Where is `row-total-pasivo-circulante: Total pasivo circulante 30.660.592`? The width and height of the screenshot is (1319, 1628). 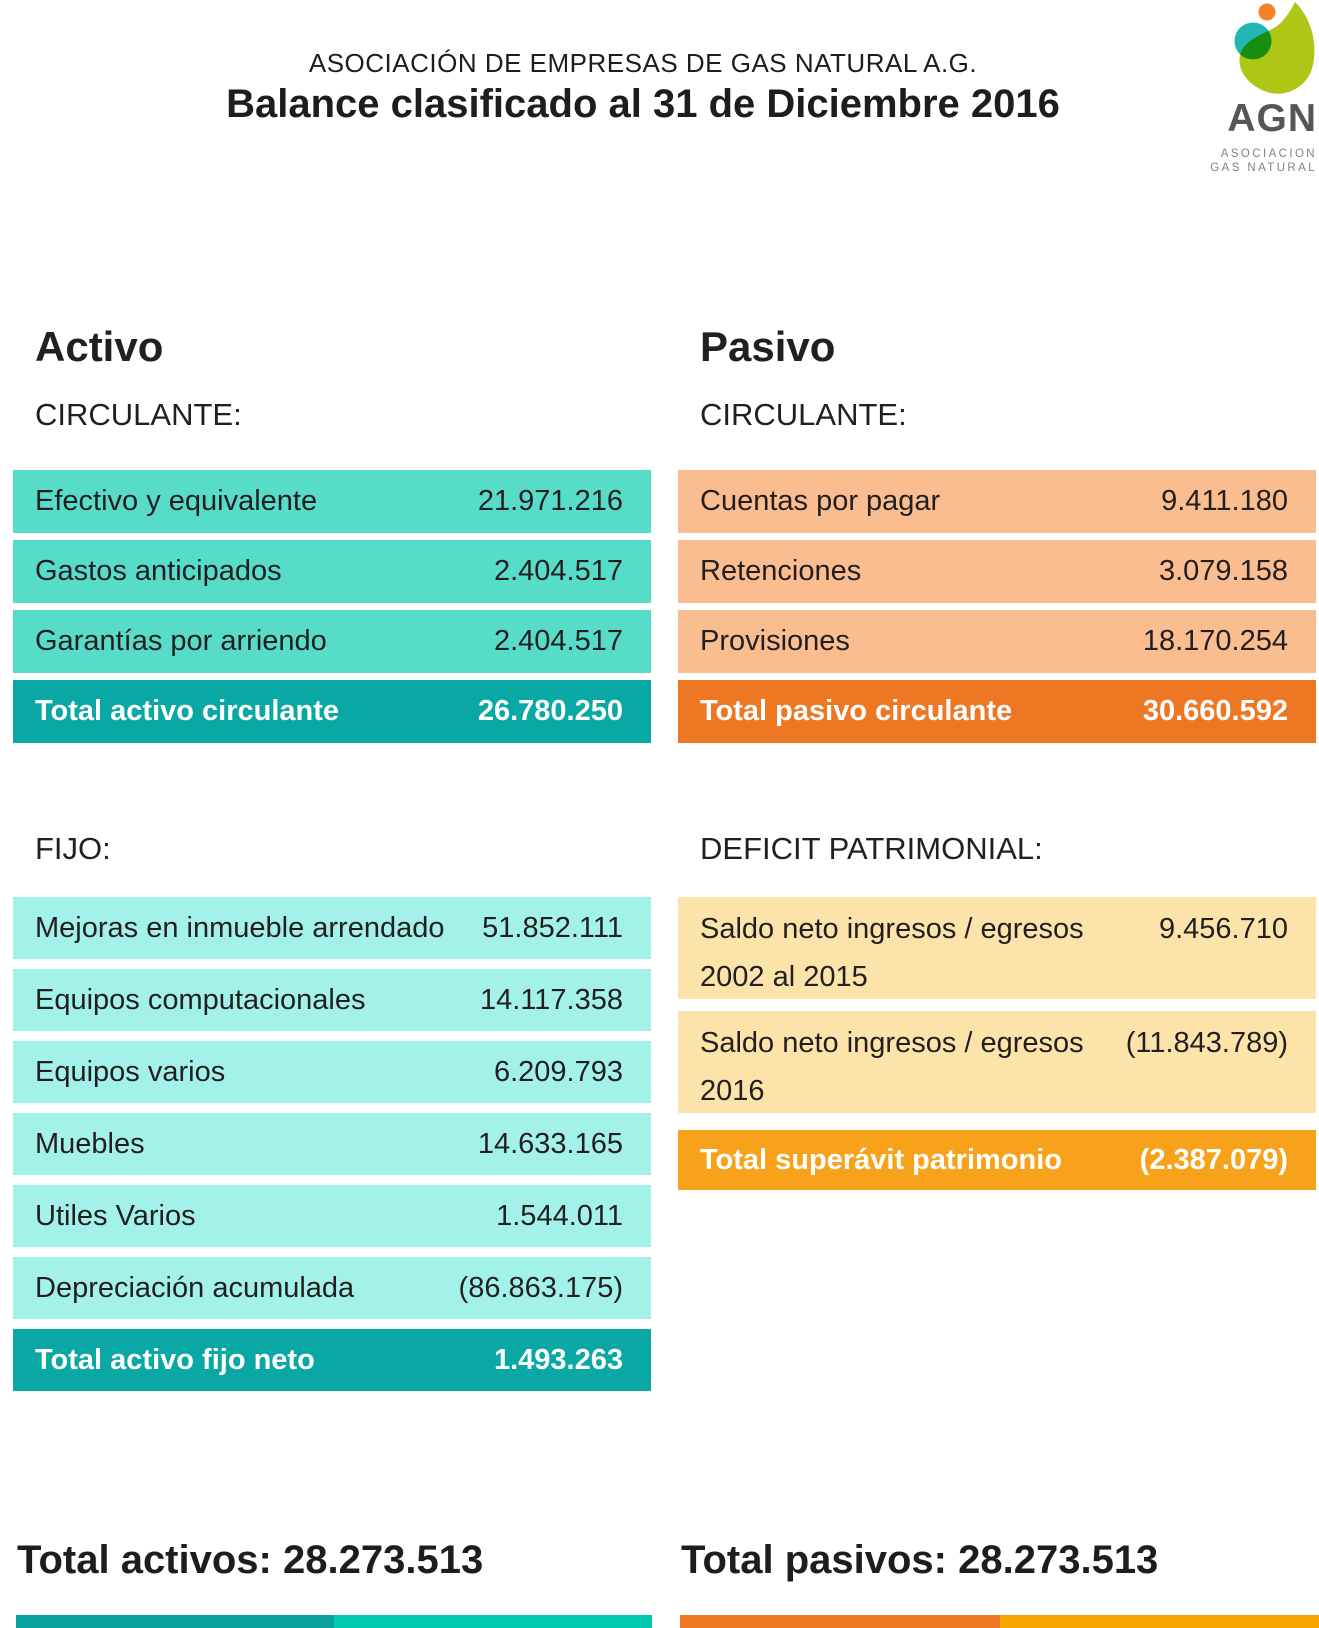
row-total-pasivo-circulante: Total pasivo circulante 30.660.592 is located at coordinates (997, 711).